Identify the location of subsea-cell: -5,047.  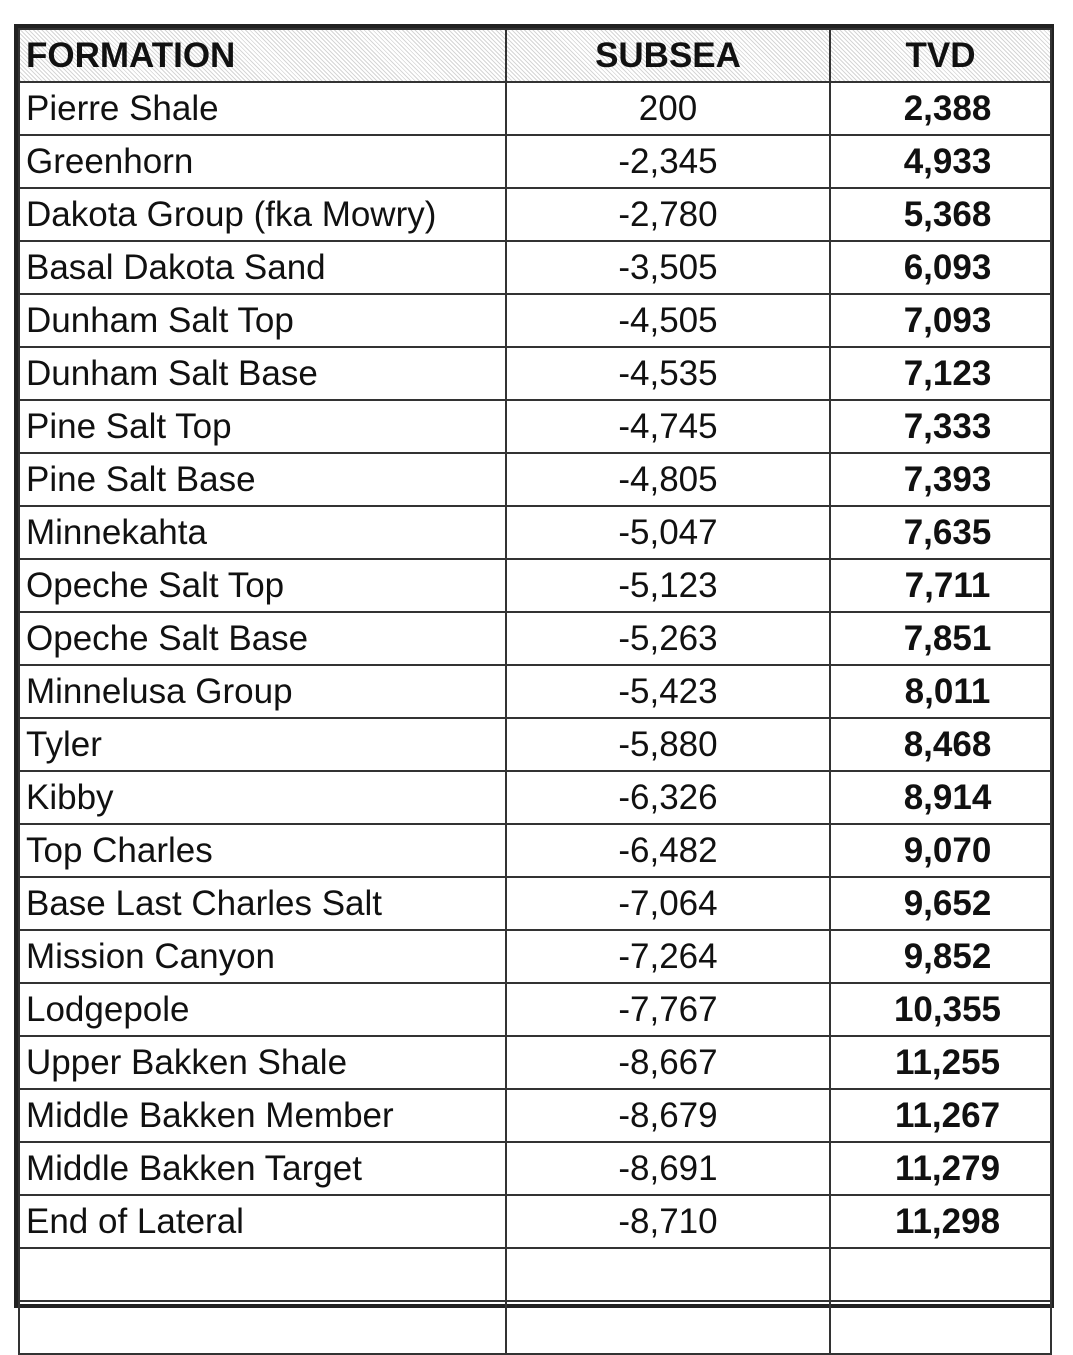
(668, 532).